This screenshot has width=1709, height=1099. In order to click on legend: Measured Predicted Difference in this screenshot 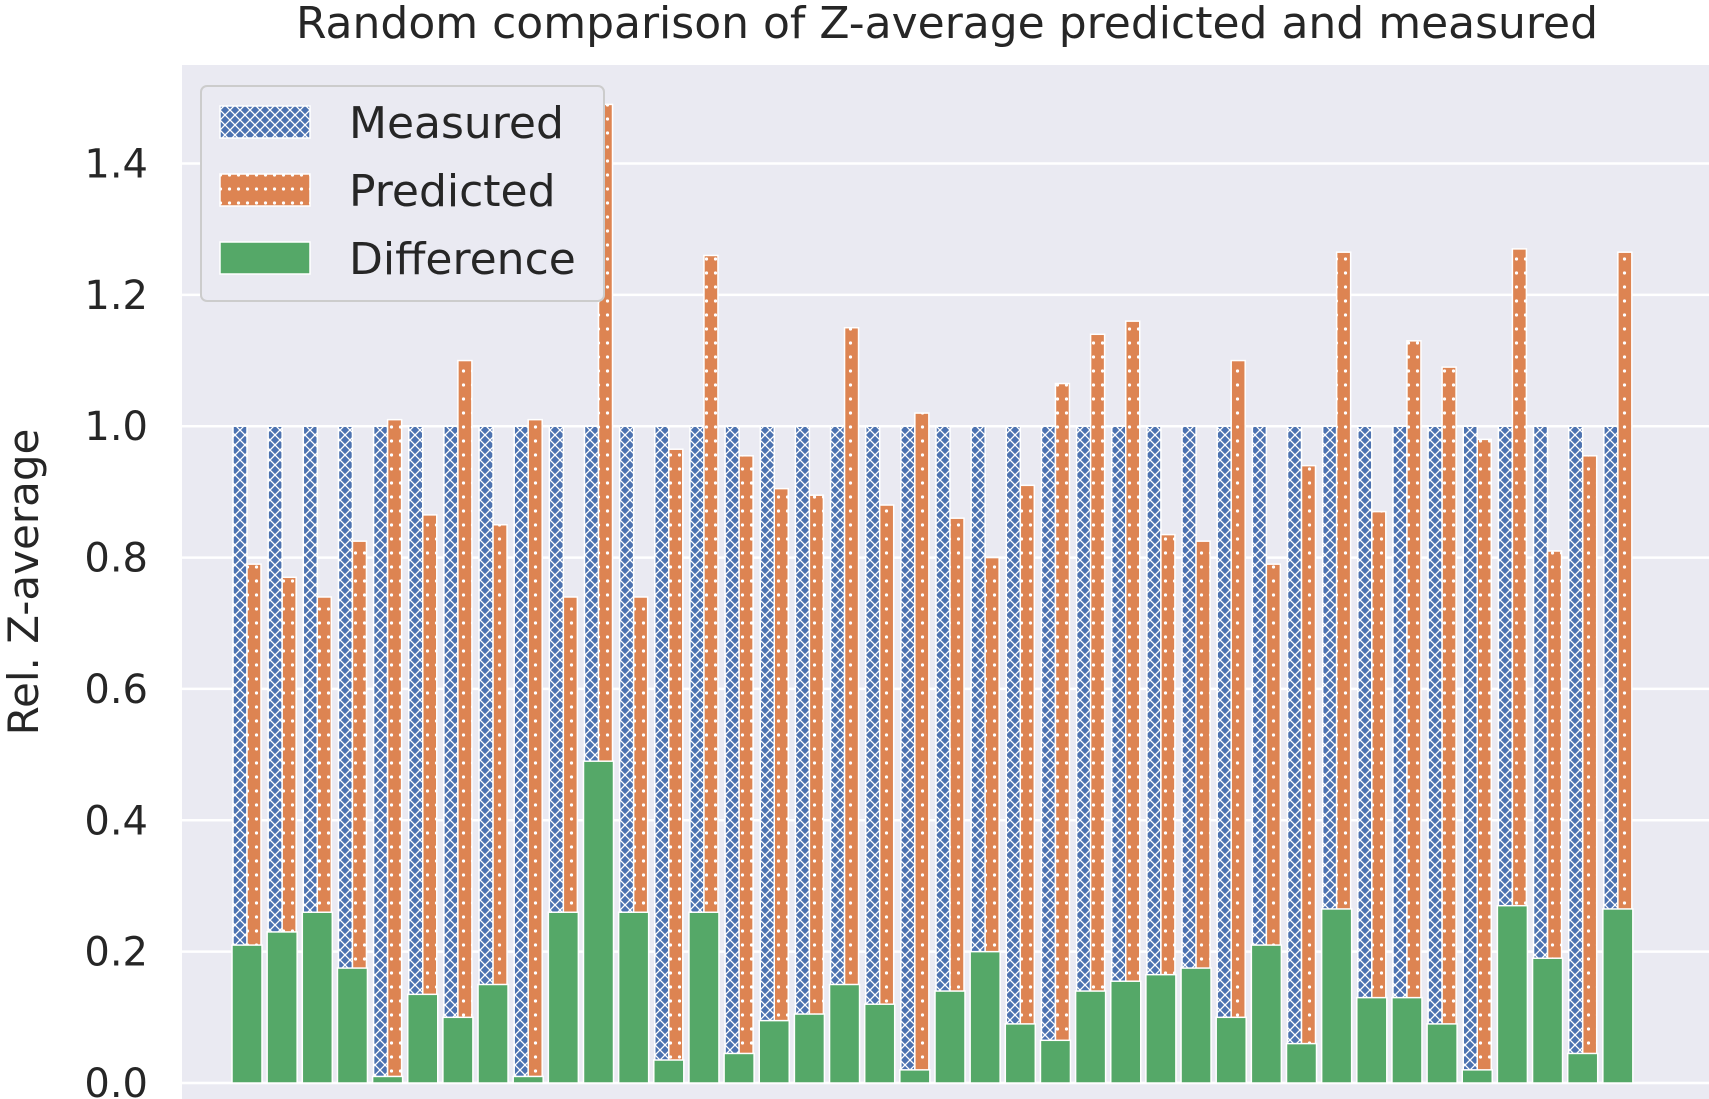, I will do `click(402, 193)`.